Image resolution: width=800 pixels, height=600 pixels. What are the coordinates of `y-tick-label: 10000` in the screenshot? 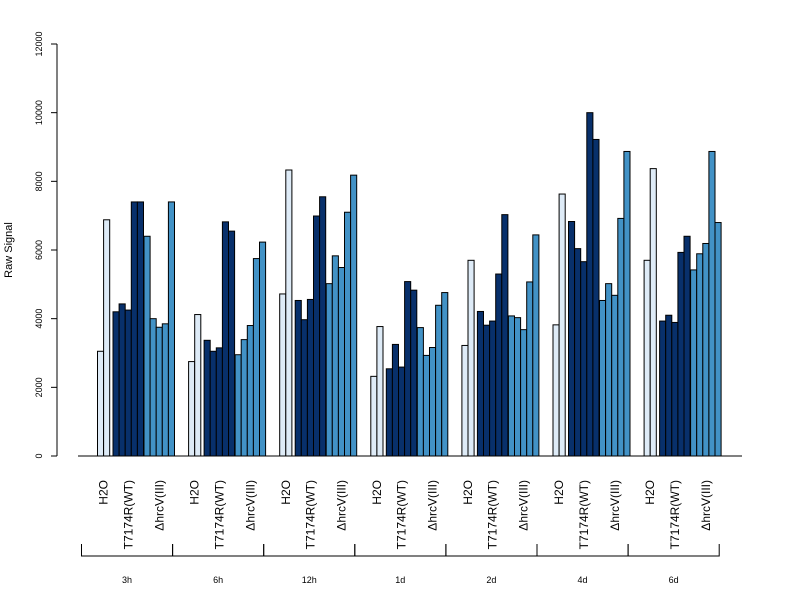 It's located at (39, 112).